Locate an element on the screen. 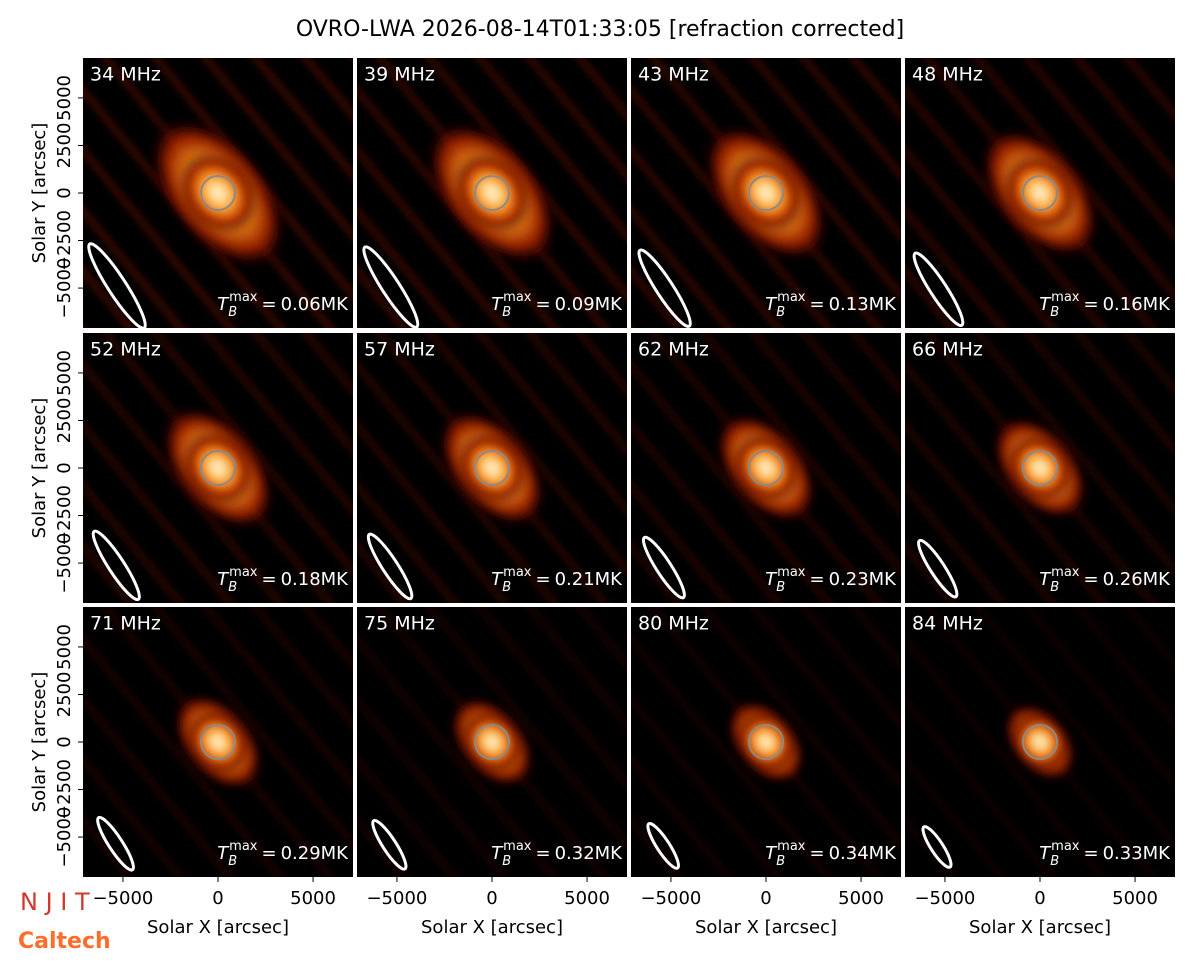  frequency-label: 66 MHz is located at coordinates (947, 350).